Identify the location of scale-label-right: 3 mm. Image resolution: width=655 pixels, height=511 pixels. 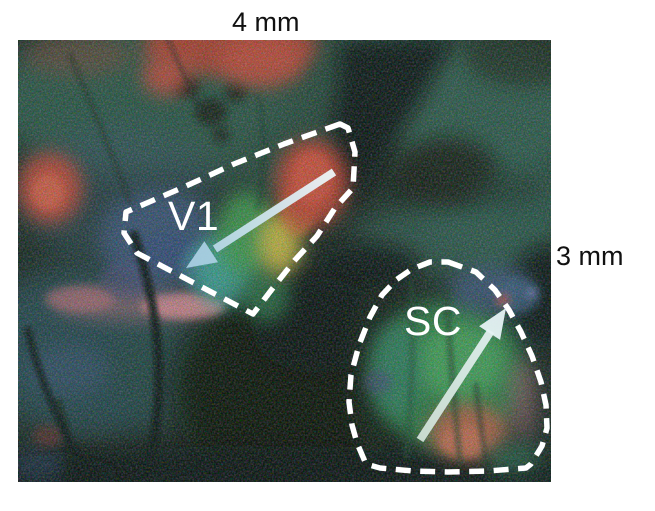
(590, 256).